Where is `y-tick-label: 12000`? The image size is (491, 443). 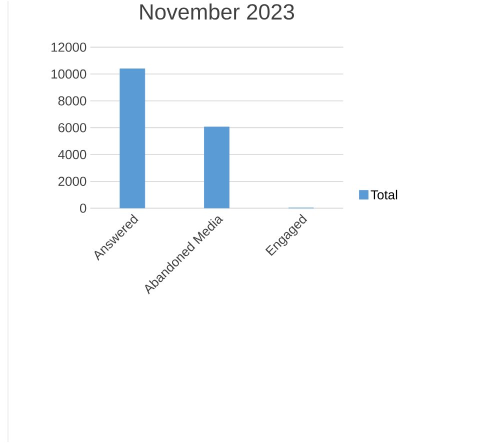
y-tick-label: 12000 is located at coordinates (69, 47).